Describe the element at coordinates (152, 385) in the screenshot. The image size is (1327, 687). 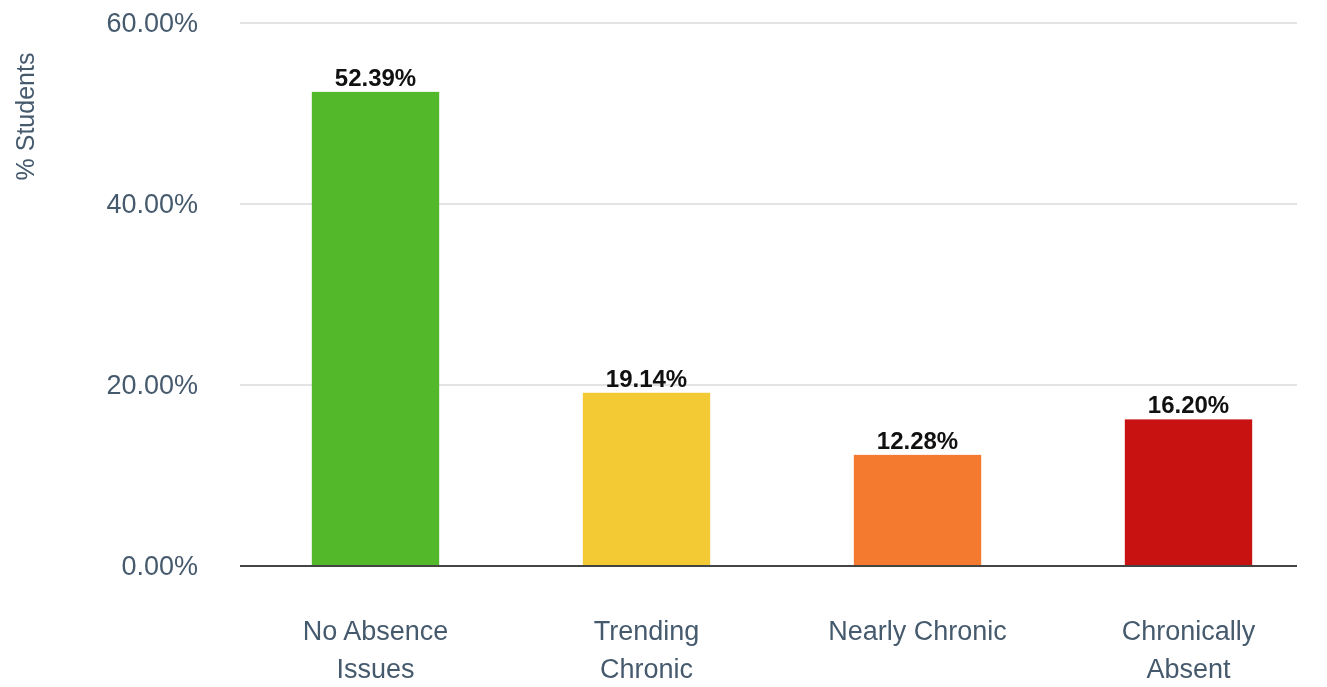
I see `y-tick-label: 20.00%` at that location.